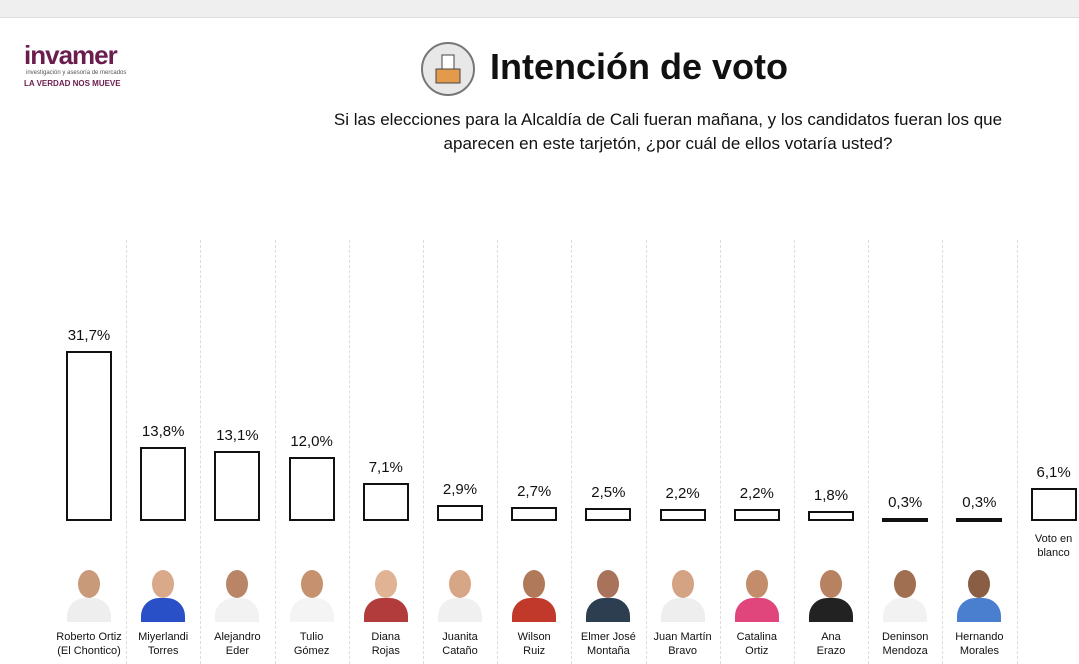  Describe the element at coordinates (311, 441) in the screenshot. I see `value-label: 12,0%` at that location.